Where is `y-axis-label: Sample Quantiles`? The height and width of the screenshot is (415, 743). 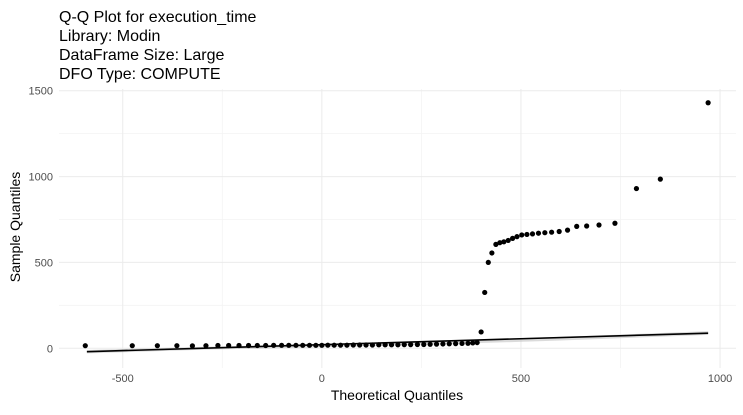
y-axis-label: Sample Quantiles is located at coordinates (15, 227).